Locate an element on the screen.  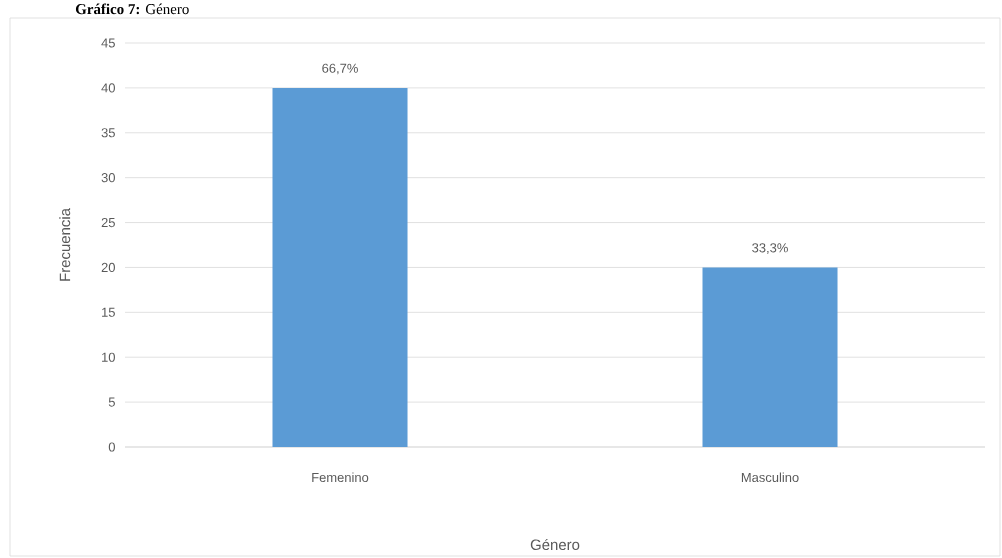
y-tick-label: 35 is located at coordinates (108, 133).